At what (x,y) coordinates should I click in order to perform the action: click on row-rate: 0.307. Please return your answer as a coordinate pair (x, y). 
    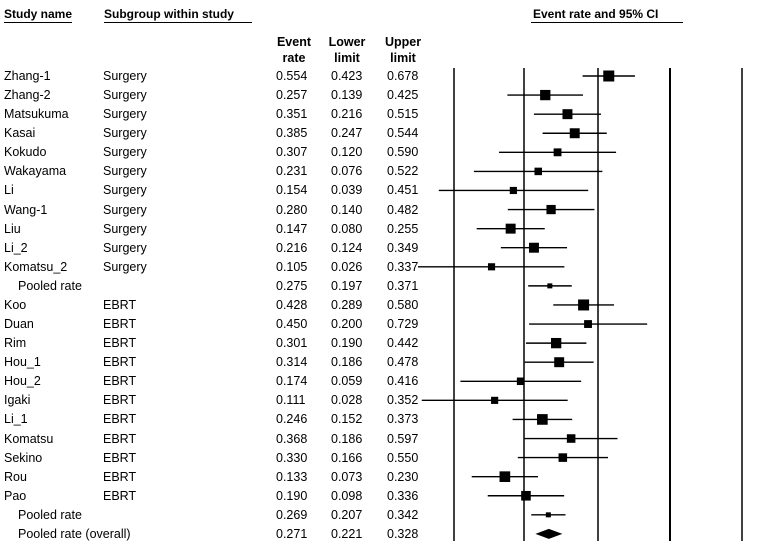
    Looking at the image, I should click on (292, 152).